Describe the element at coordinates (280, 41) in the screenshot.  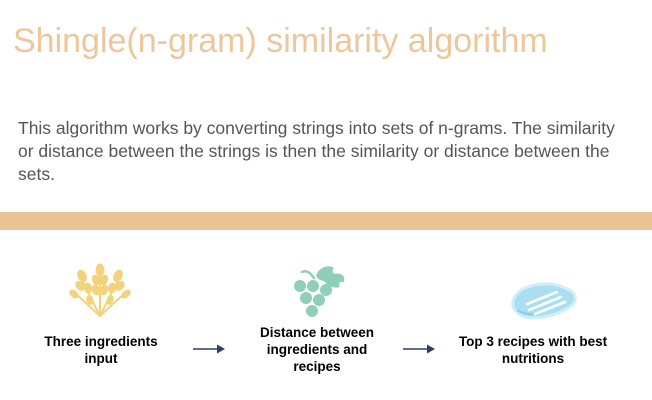
I see `page-title: Shingle(n-gram) similarity algorithm` at that location.